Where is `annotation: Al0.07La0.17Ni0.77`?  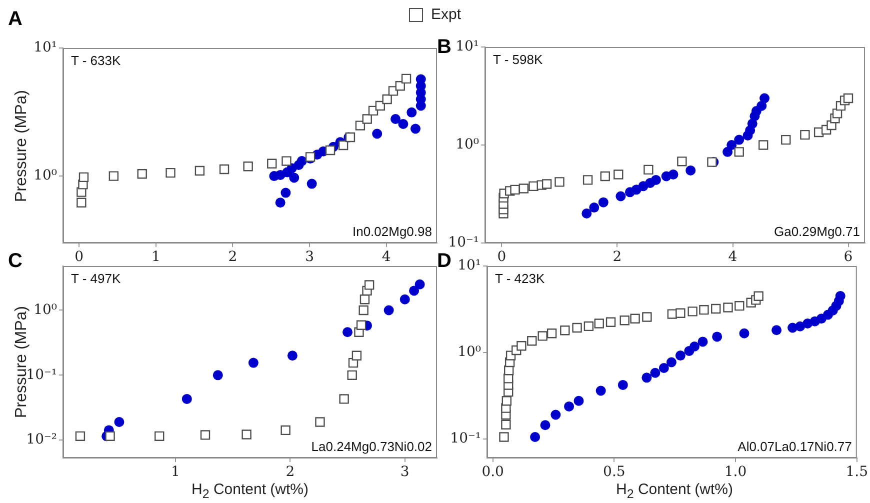
annotation: Al0.07La0.17Ni0.77 is located at coordinates (795, 446).